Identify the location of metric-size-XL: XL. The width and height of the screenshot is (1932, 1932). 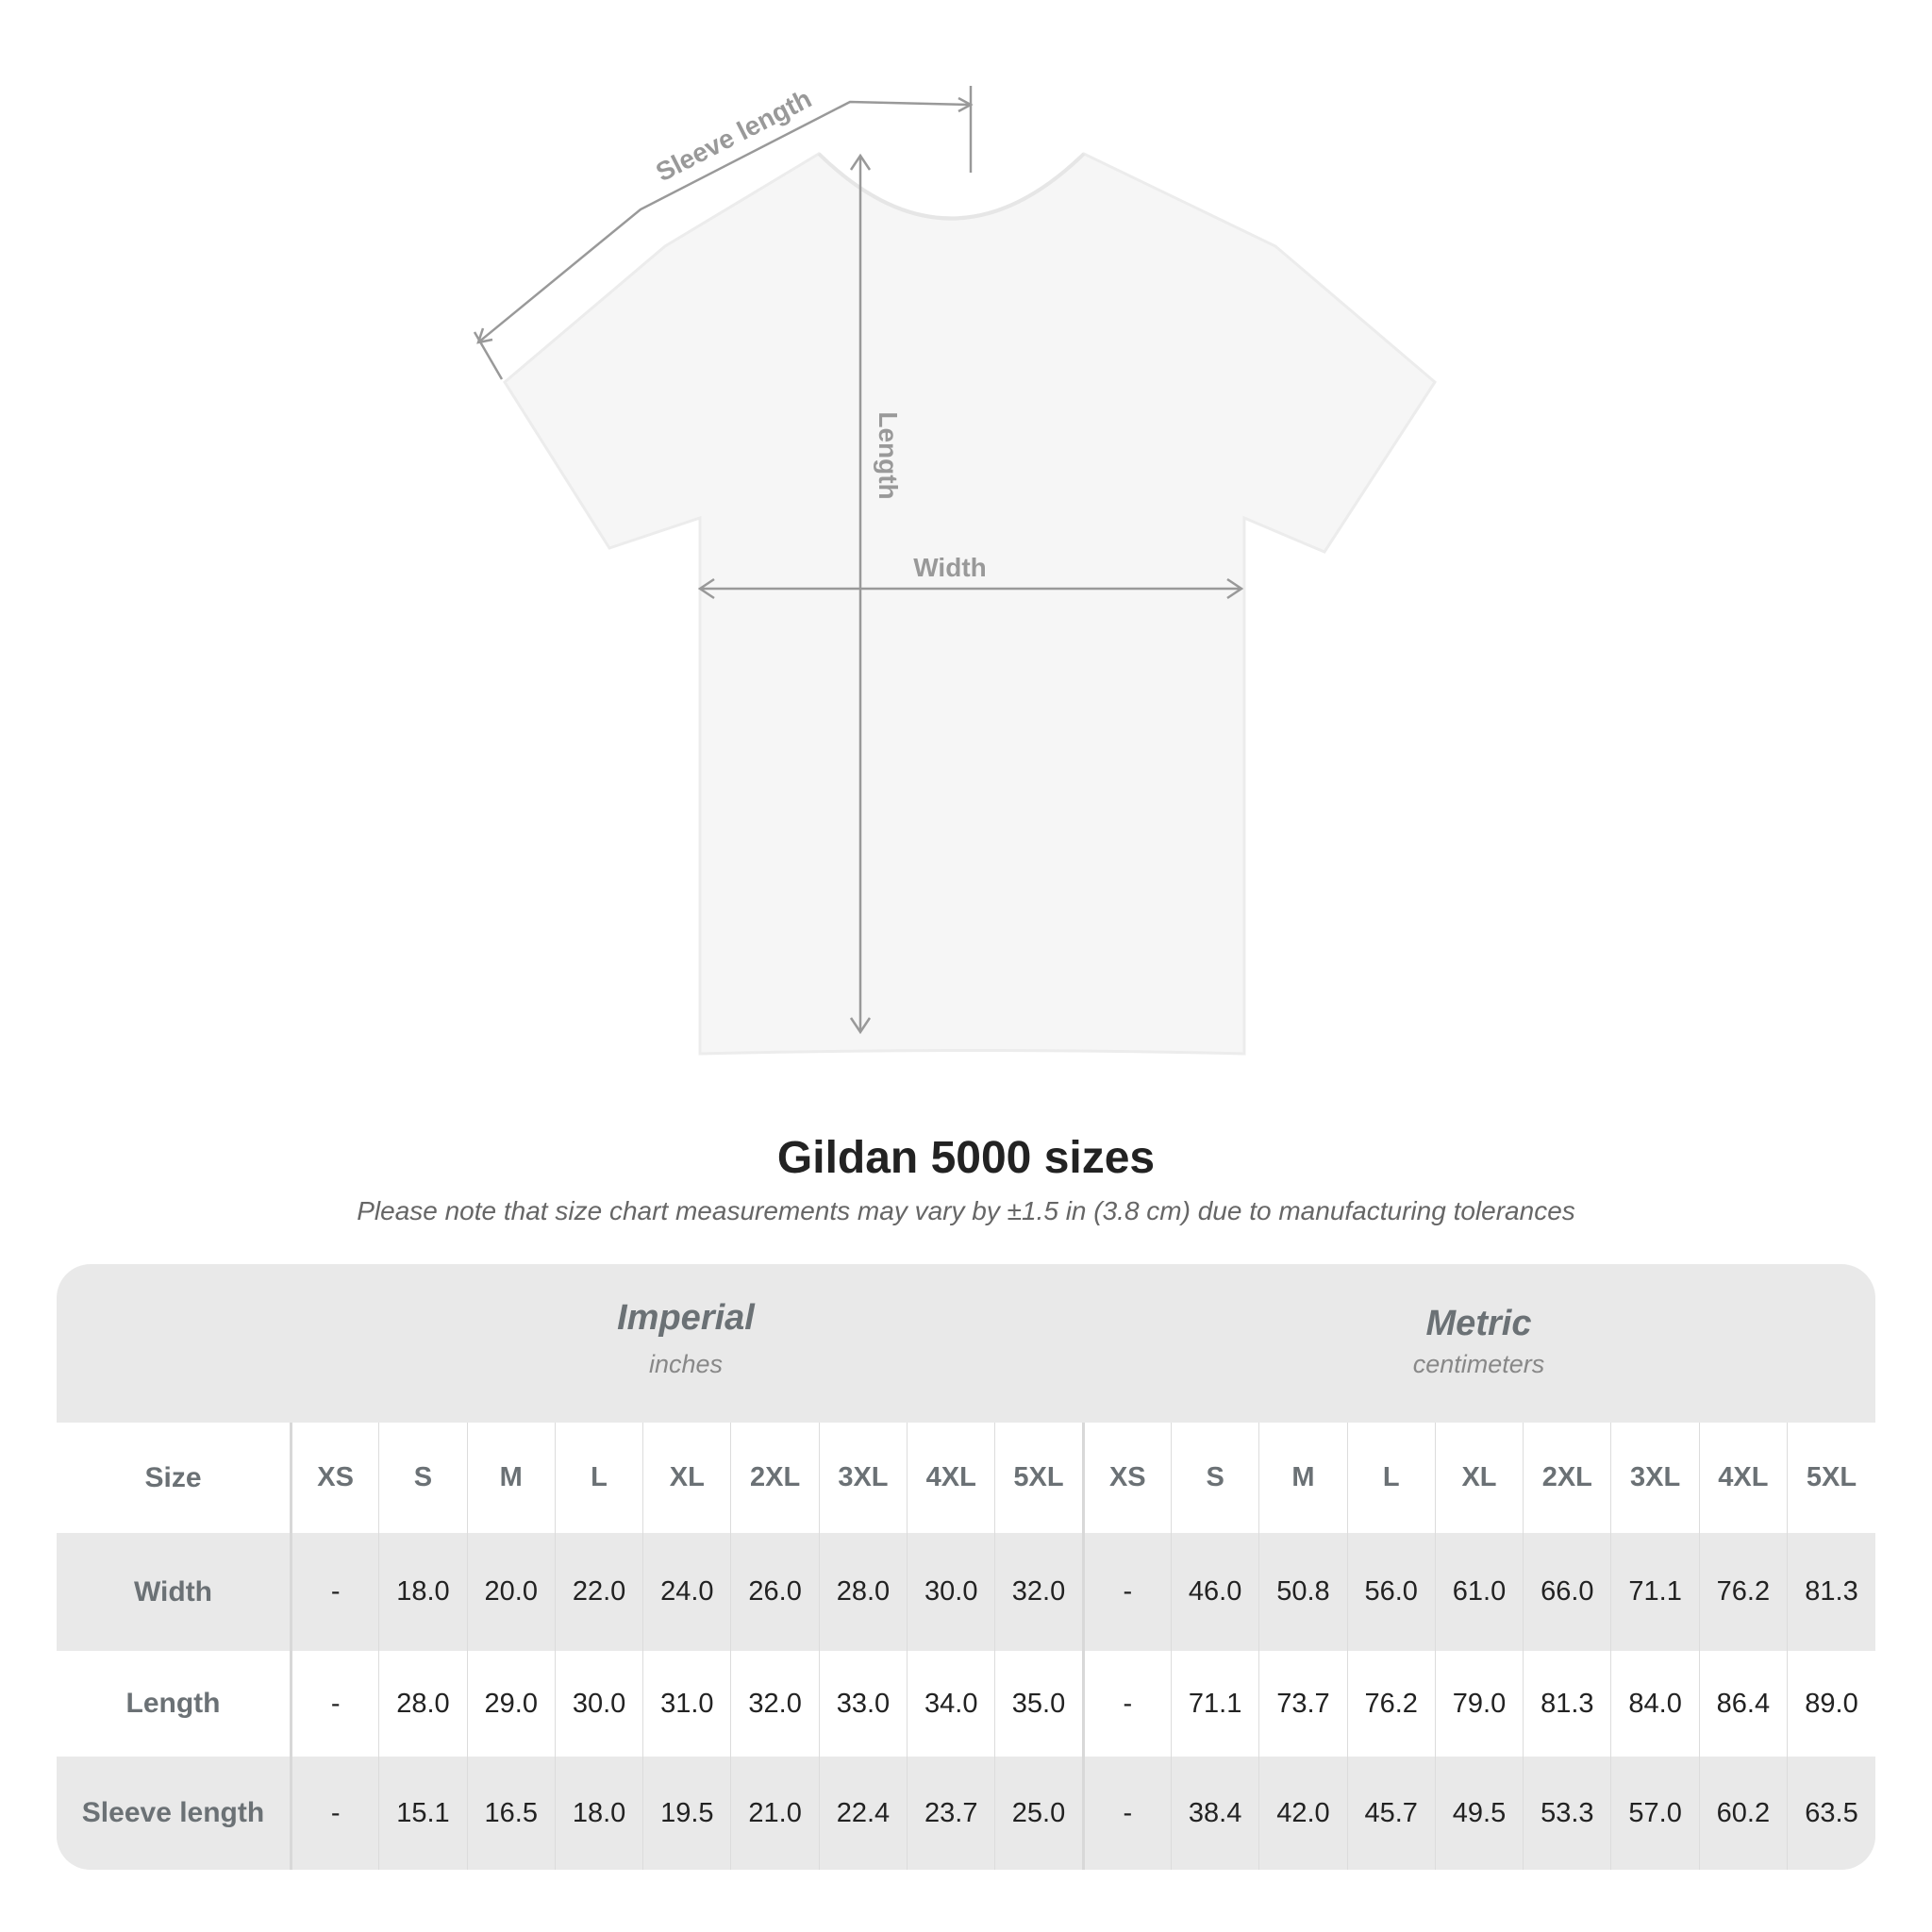
(1479, 1478).